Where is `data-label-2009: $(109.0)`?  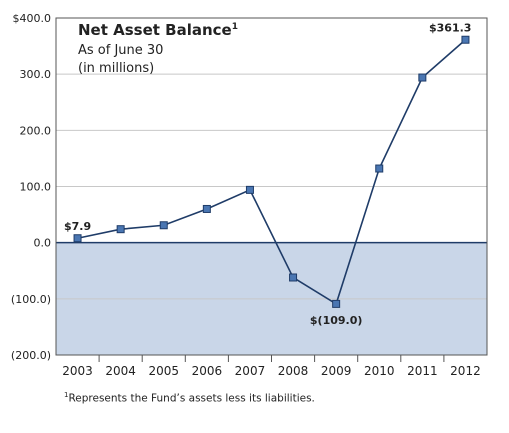
data-label-2009: $(109.0) is located at coordinates (336, 320).